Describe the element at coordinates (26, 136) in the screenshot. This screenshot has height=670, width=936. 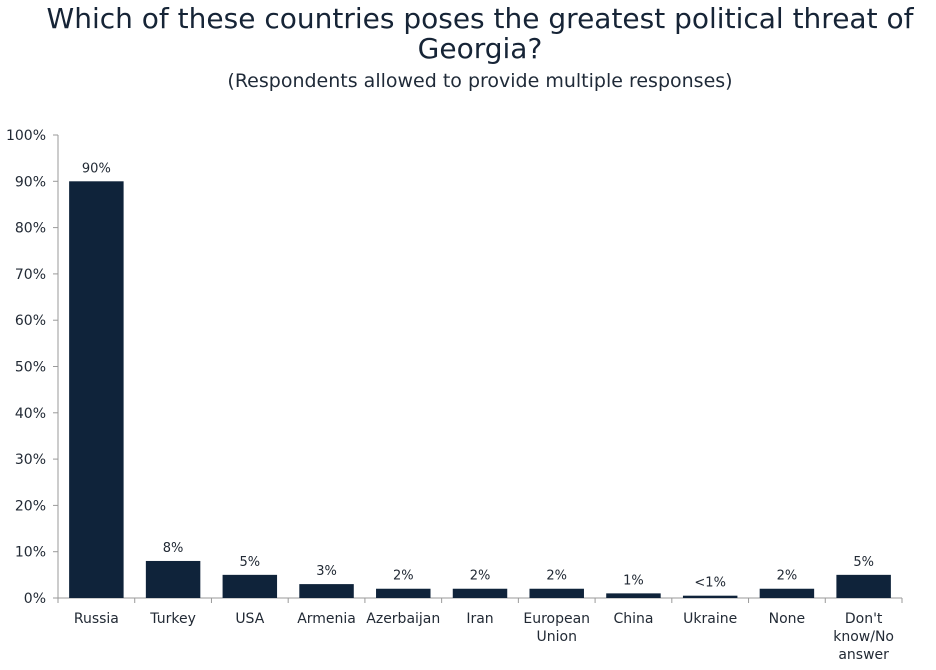
I see `y-tick-label: 100%` at that location.